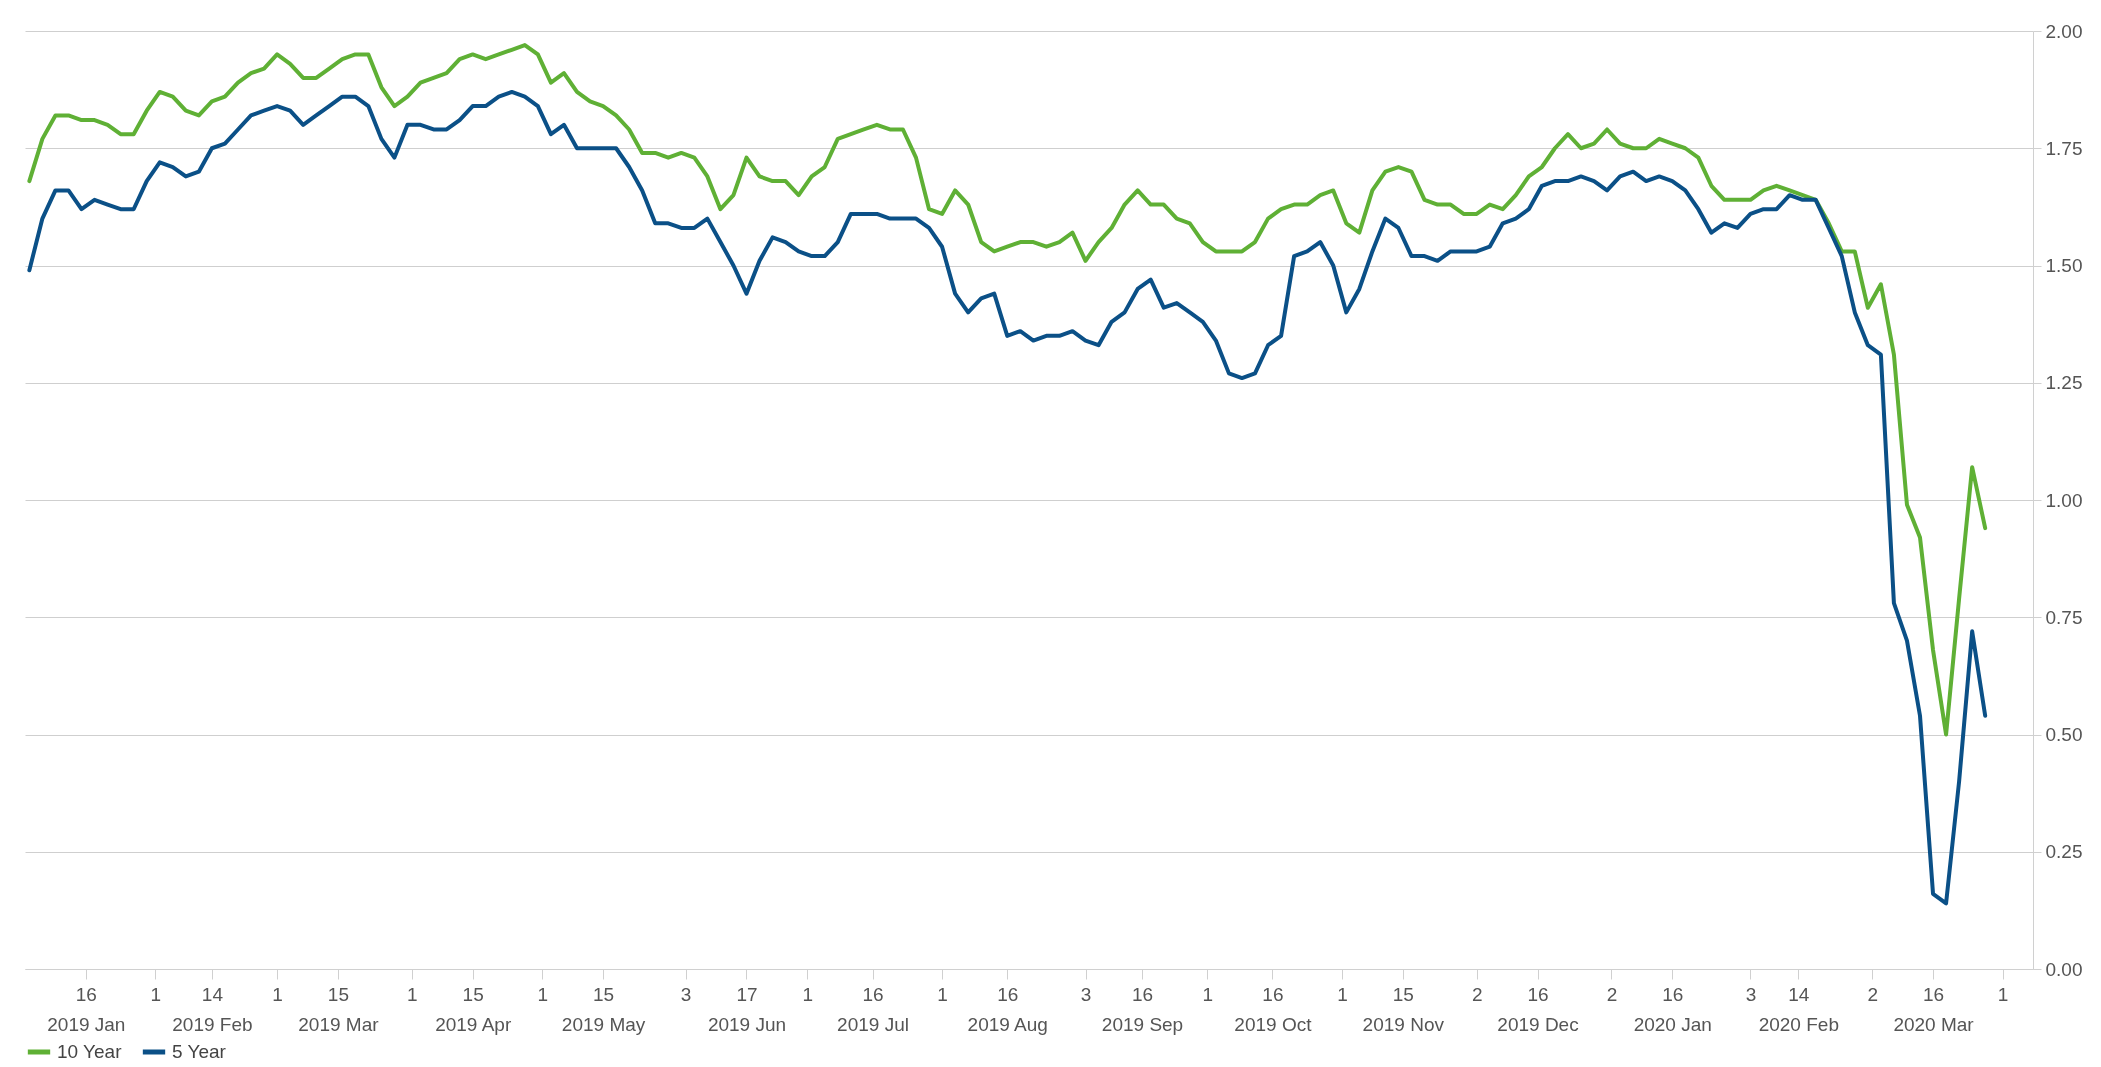 This screenshot has width=2101, height=1067. What do you see at coordinates (1672, 1009) in the screenshot?
I see `x-tick-label: 16 2020 Jan` at bounding box center [1672, 1009].